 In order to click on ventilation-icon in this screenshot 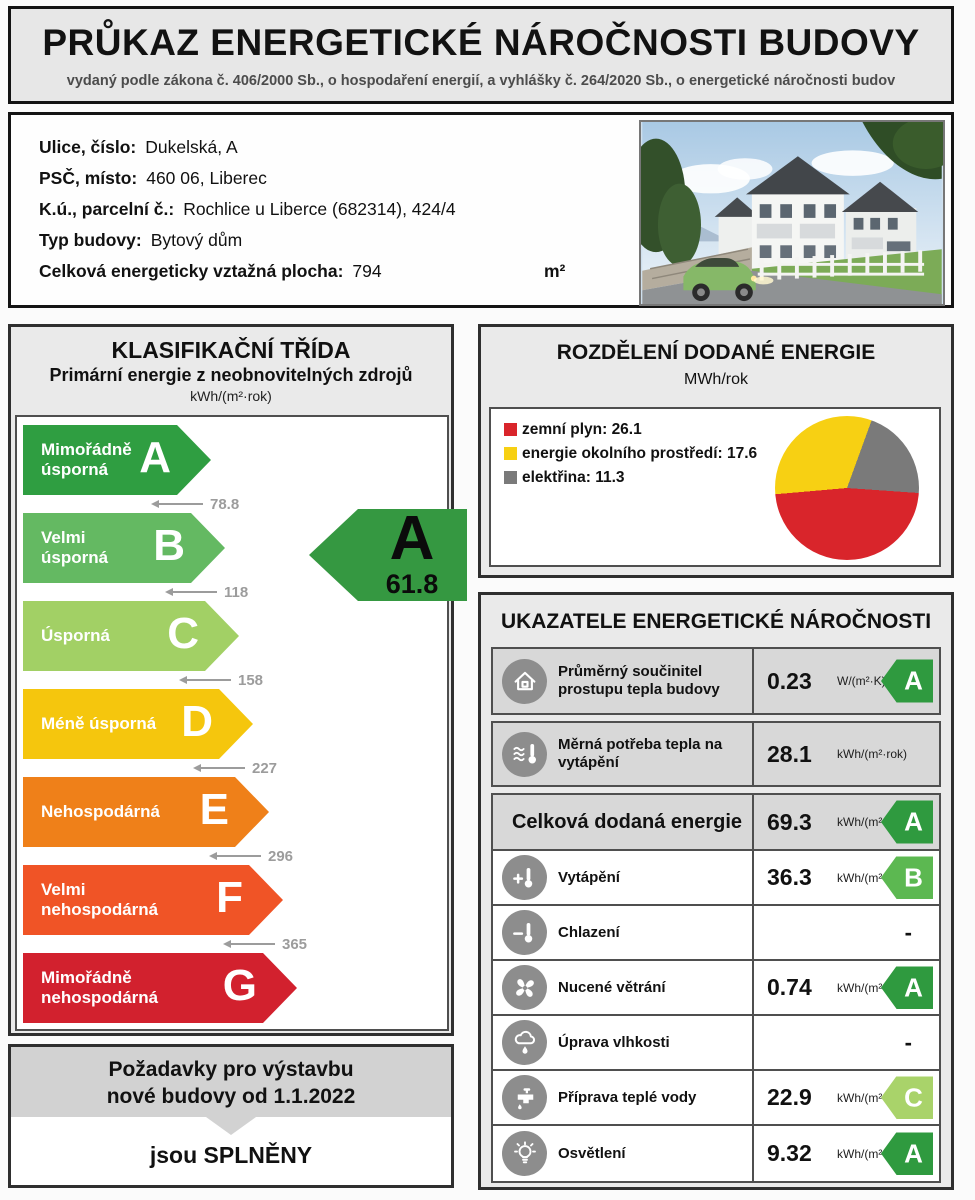, I will do `click(524, 987)`.